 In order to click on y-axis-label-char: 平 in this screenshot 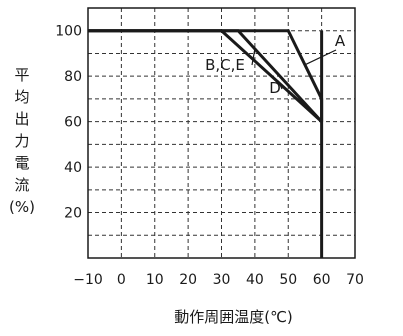, I will do `click(21, 75)`.